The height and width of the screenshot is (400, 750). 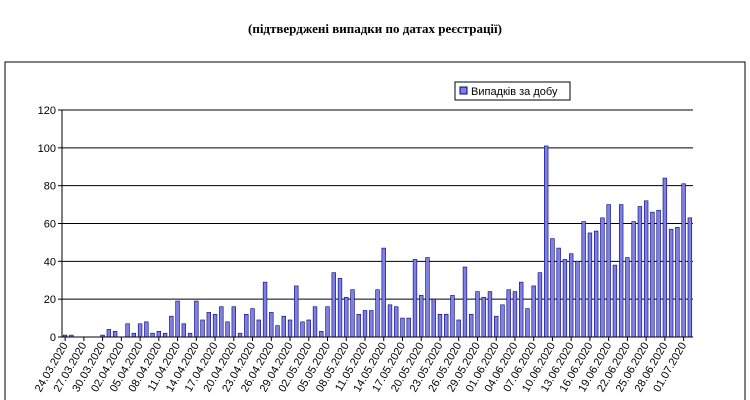 What do you see at coordinates (53, 338) in the screenshot?
I see `y-tick-label: 0` at bounding box center [53, 338].